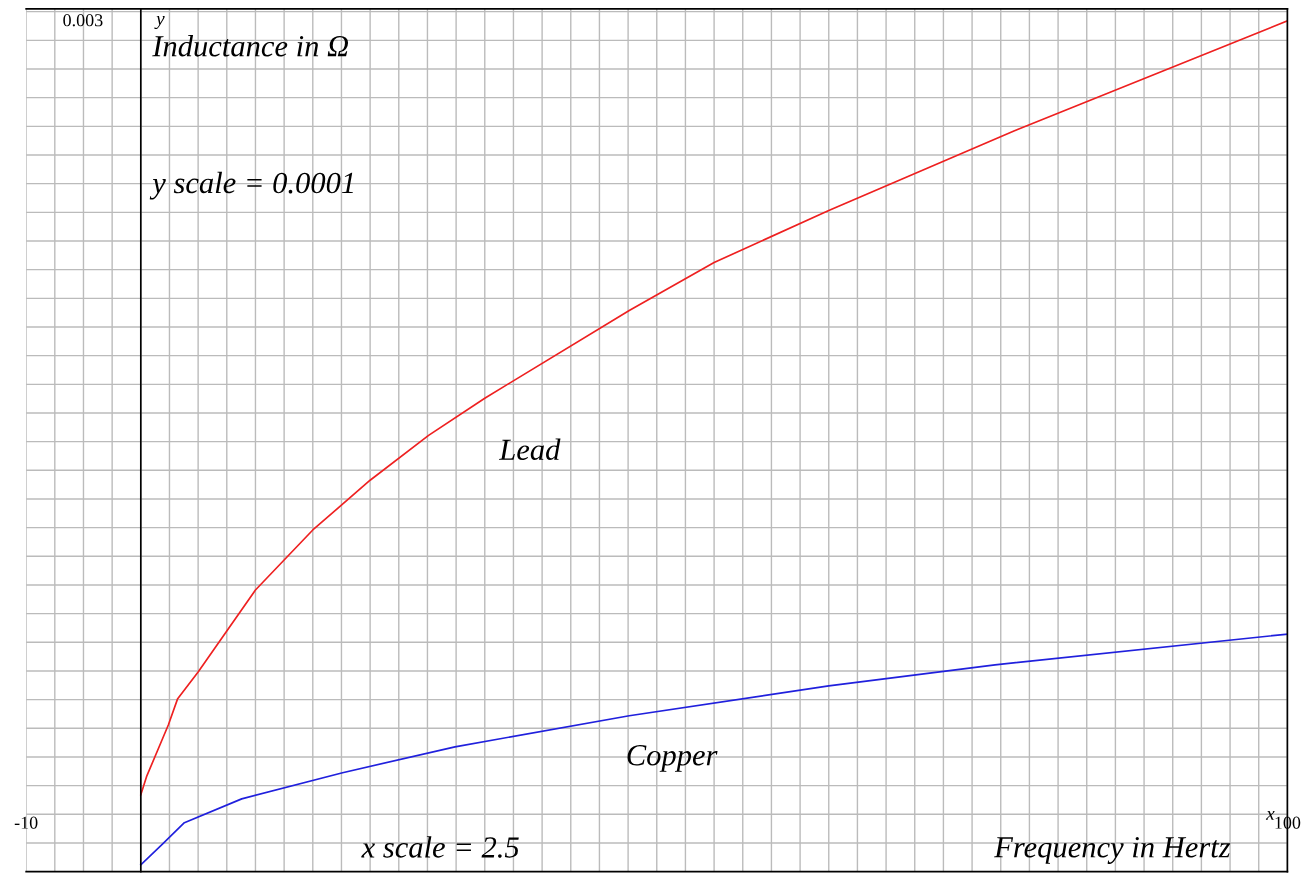 The image size is (1307, 884). I want to click on annotation: y, so click(159, 22).